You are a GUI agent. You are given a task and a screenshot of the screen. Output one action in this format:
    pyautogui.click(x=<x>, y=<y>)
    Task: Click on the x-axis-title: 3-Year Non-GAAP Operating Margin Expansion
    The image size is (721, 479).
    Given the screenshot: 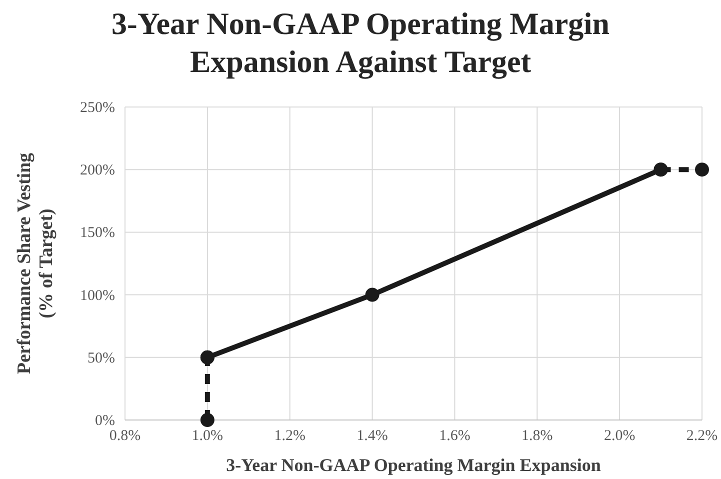 What is the action you would take?
    pyautogui.click(x=413, y=465)
    